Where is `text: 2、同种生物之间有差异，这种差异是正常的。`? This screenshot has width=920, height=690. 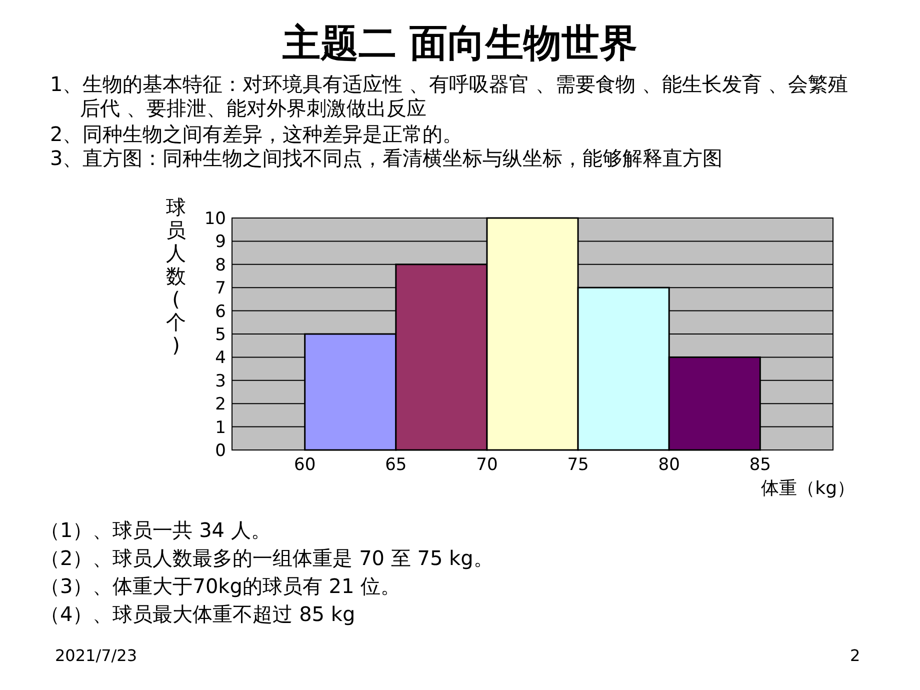
text: 2、同种生物之间有差异，这种差异是正常的。 is located at coordinates (257, 134).